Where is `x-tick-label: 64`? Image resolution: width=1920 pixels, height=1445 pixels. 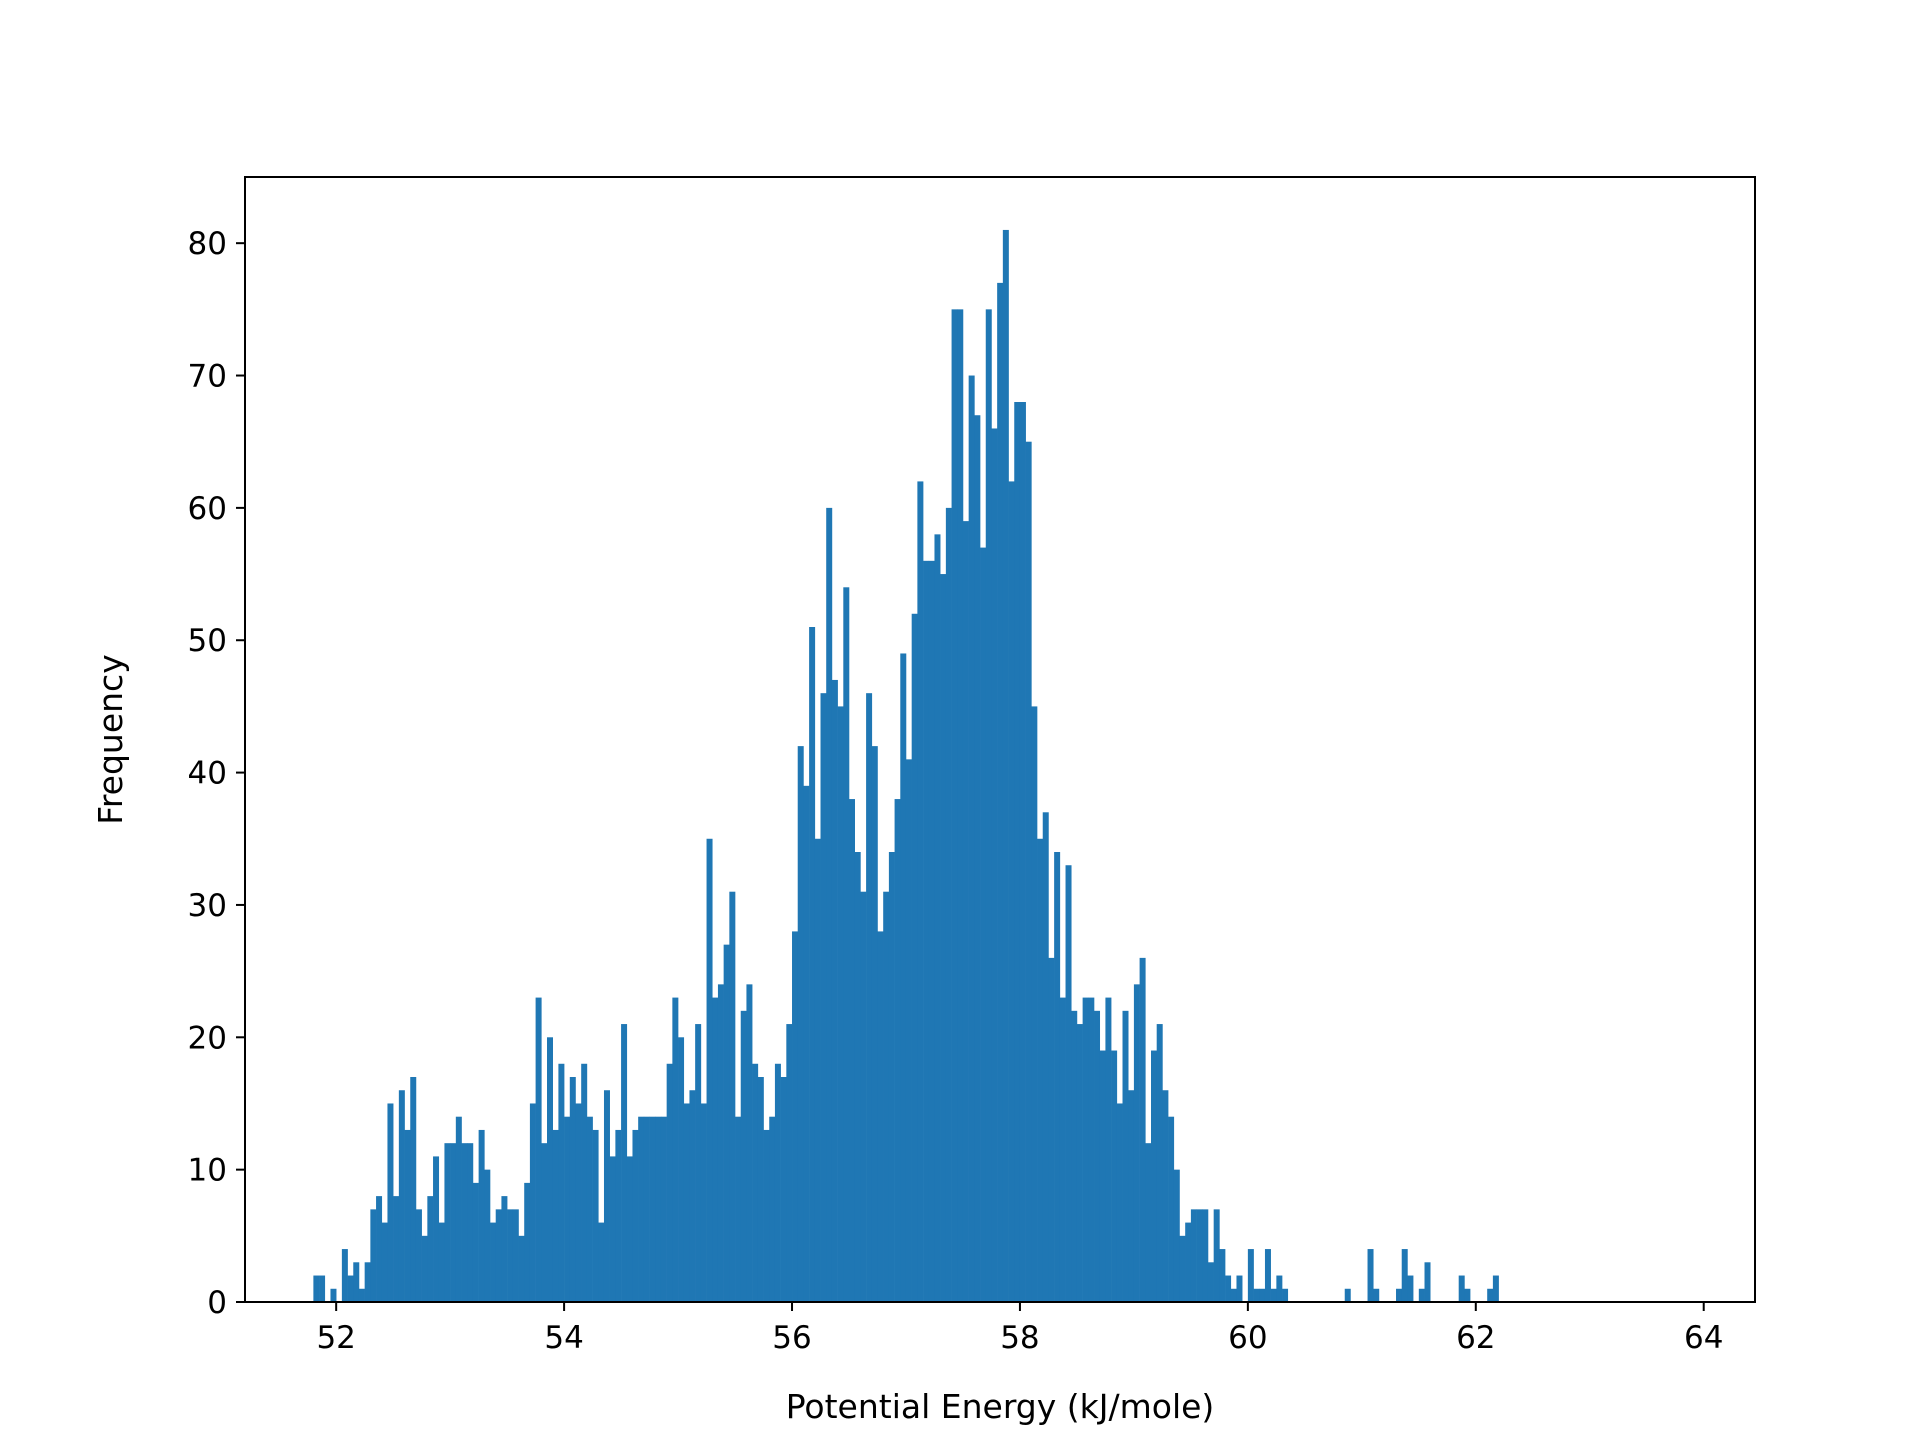 x-tick-label: 64 is located at coordinates (1703, 1338).